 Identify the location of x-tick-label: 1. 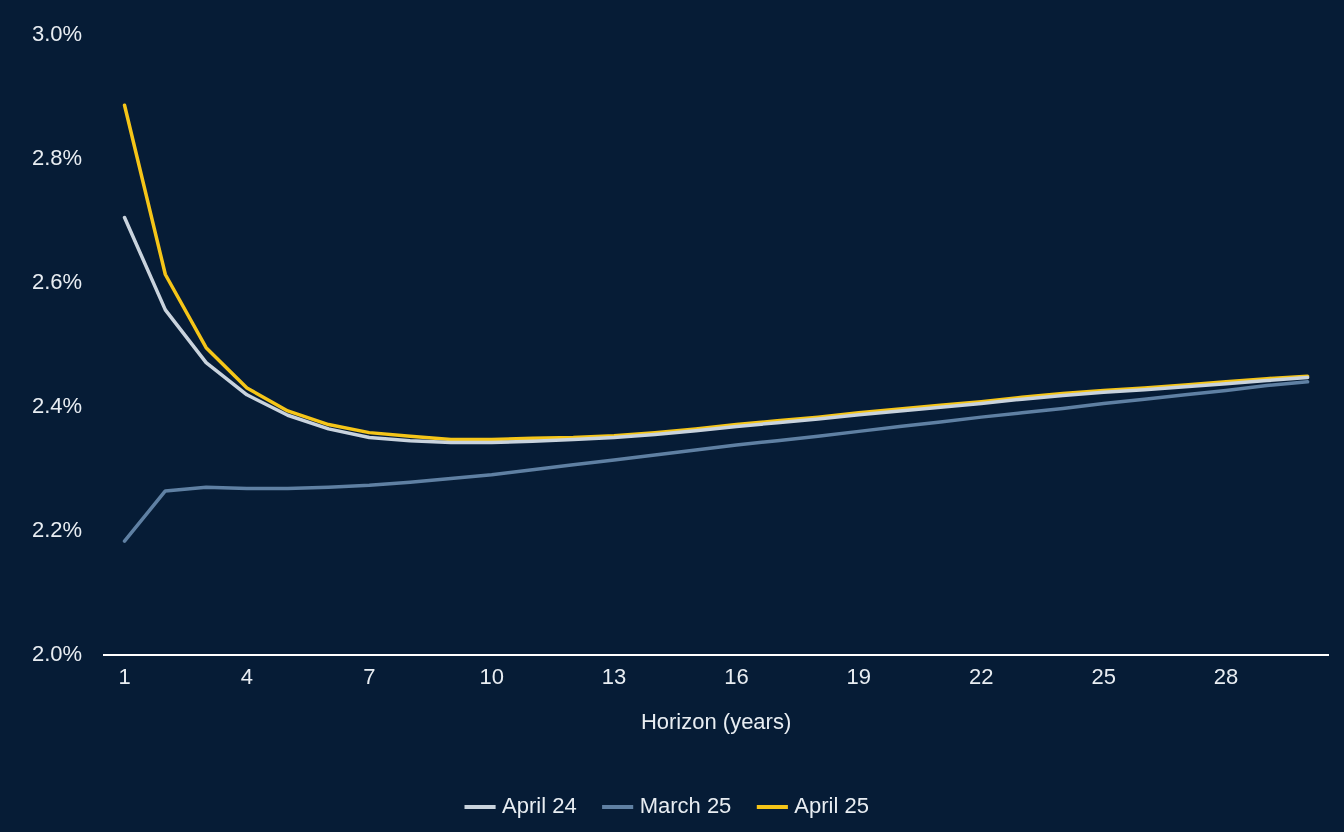
(124, 677).